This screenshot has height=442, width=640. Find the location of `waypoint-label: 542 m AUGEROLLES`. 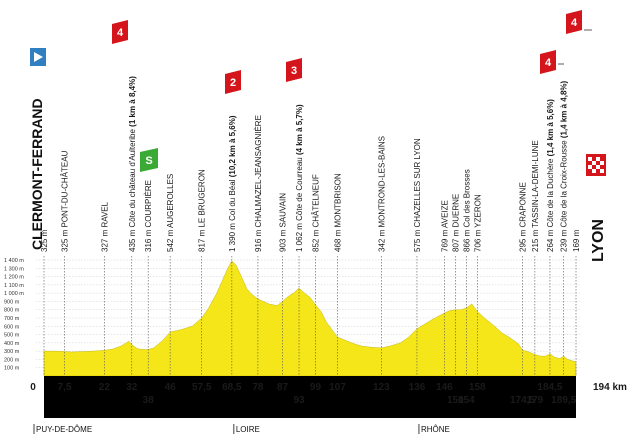

waypoint-label: 542 m AUGEROLLES is located at coordinates (170, 213).